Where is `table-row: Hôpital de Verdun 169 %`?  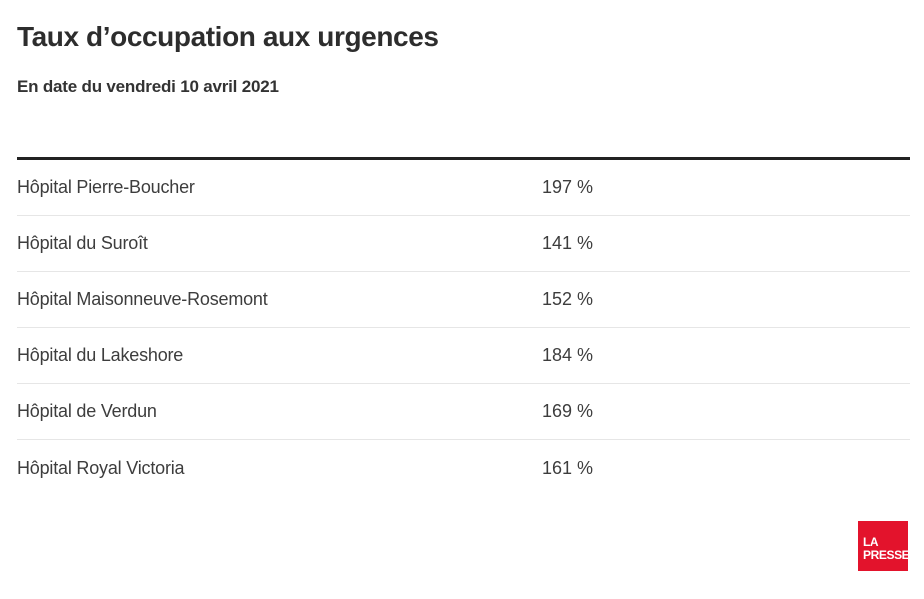 table-row: Hôpital de Verdun 169 % is located at coordinates (463, 412).